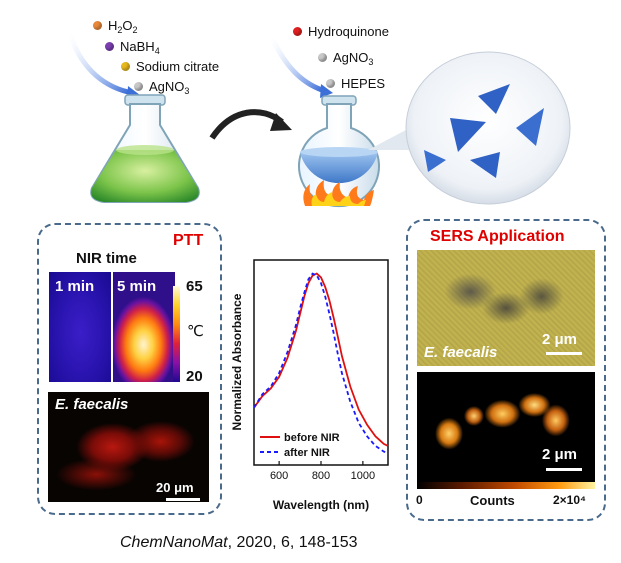 Image resolution: width=621 pixels, height=563 pixels. I want to click on counts-min: 0, so click(419, 500).